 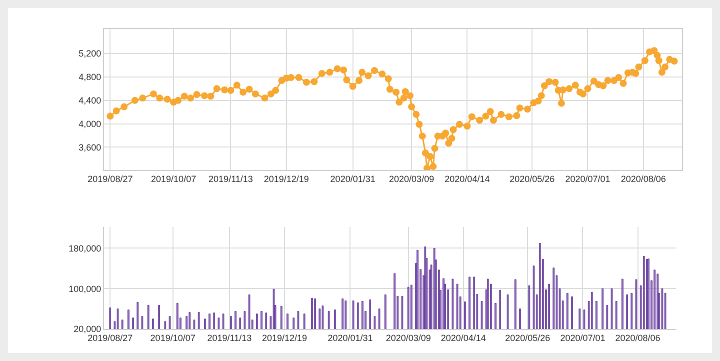 What do you see at coordinates (90, 77) in the screenshot?
I see `y-tick-label: 4,800` at bounding box center [90, 77].